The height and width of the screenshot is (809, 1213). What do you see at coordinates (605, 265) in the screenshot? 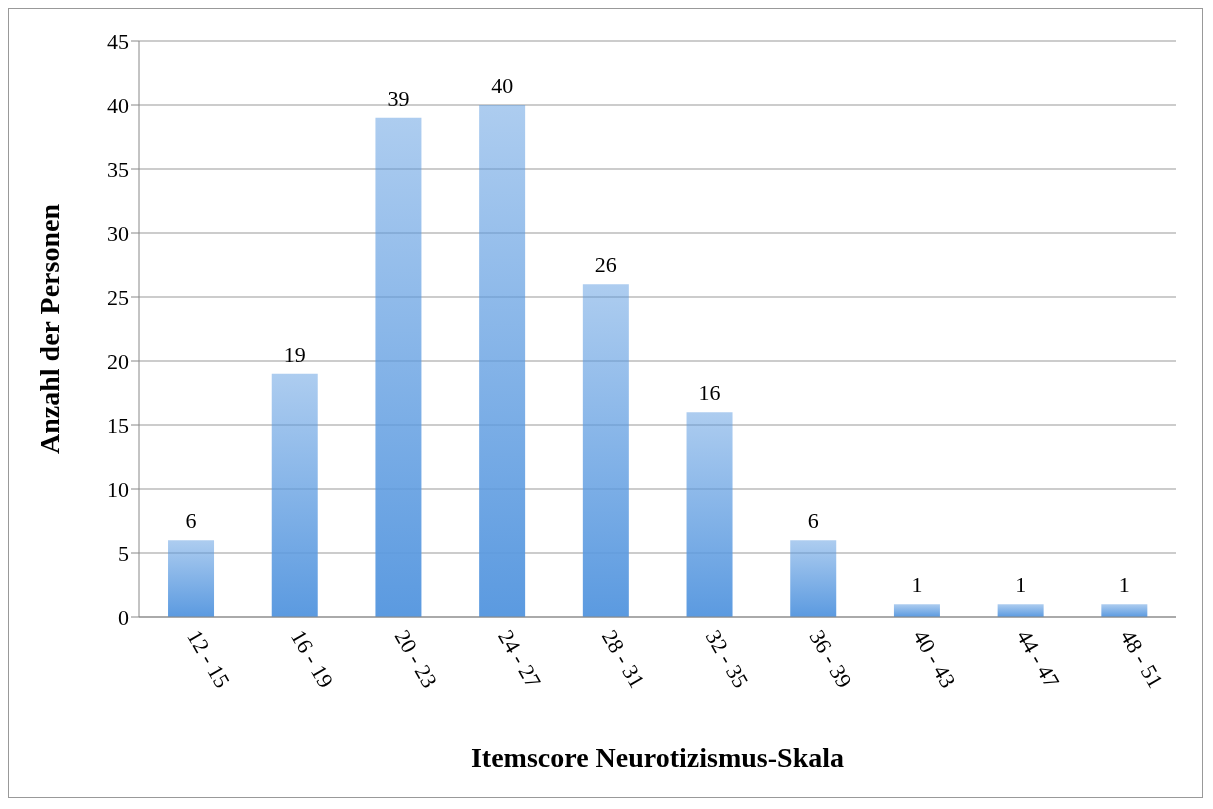
I see `data-label: 26` at bounding box center [605, 265].